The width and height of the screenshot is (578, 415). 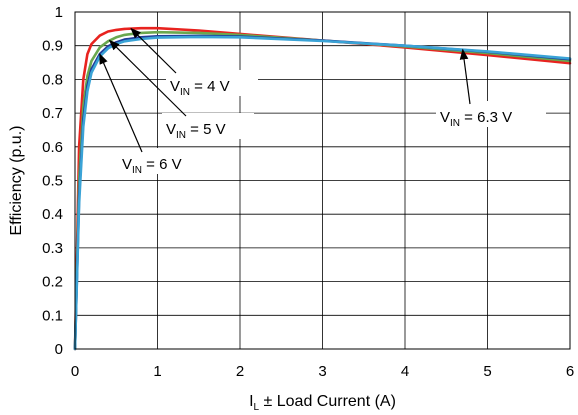 What do you see at coordinates (196, 131) in the screenshot?
I see `annotation-label-1: VIN = 5 V` at bounding box center [196, 131].